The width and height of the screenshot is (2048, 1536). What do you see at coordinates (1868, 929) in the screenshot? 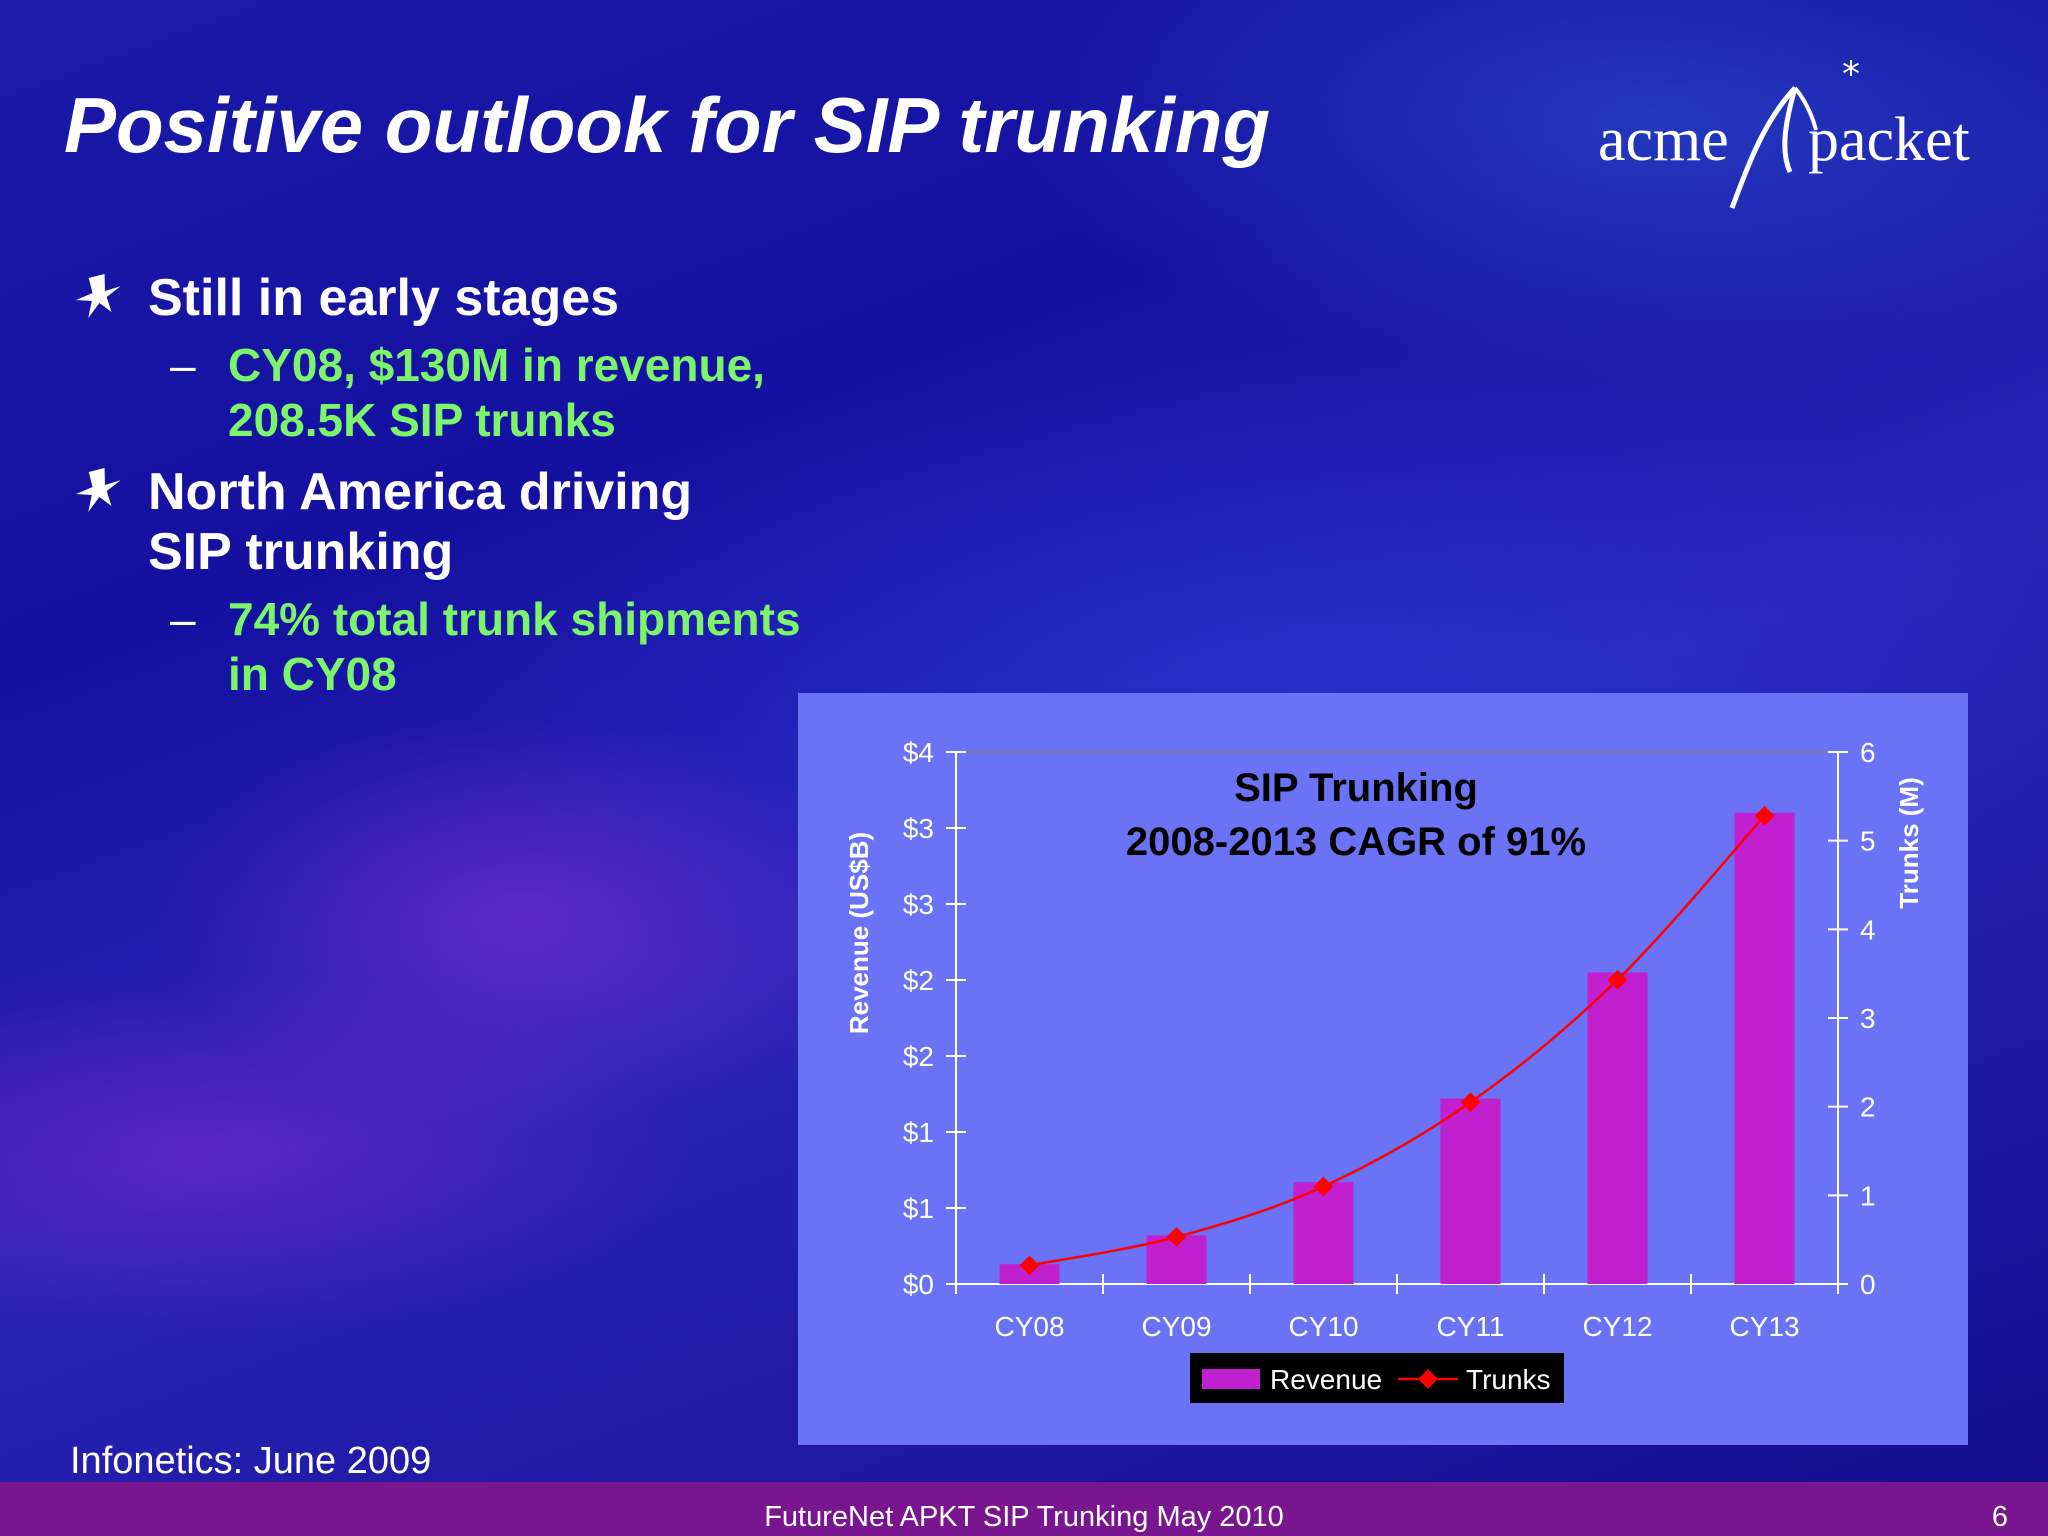
I see `y-right-tick-label: 4` at bounding box center [1868, 929].